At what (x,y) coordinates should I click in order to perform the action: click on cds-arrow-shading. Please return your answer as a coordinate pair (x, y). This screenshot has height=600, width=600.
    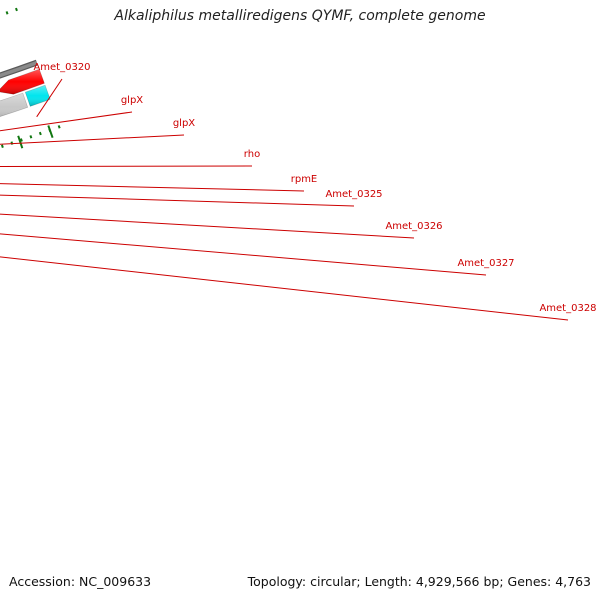
    Looking at the image, I should click on (22, 82).